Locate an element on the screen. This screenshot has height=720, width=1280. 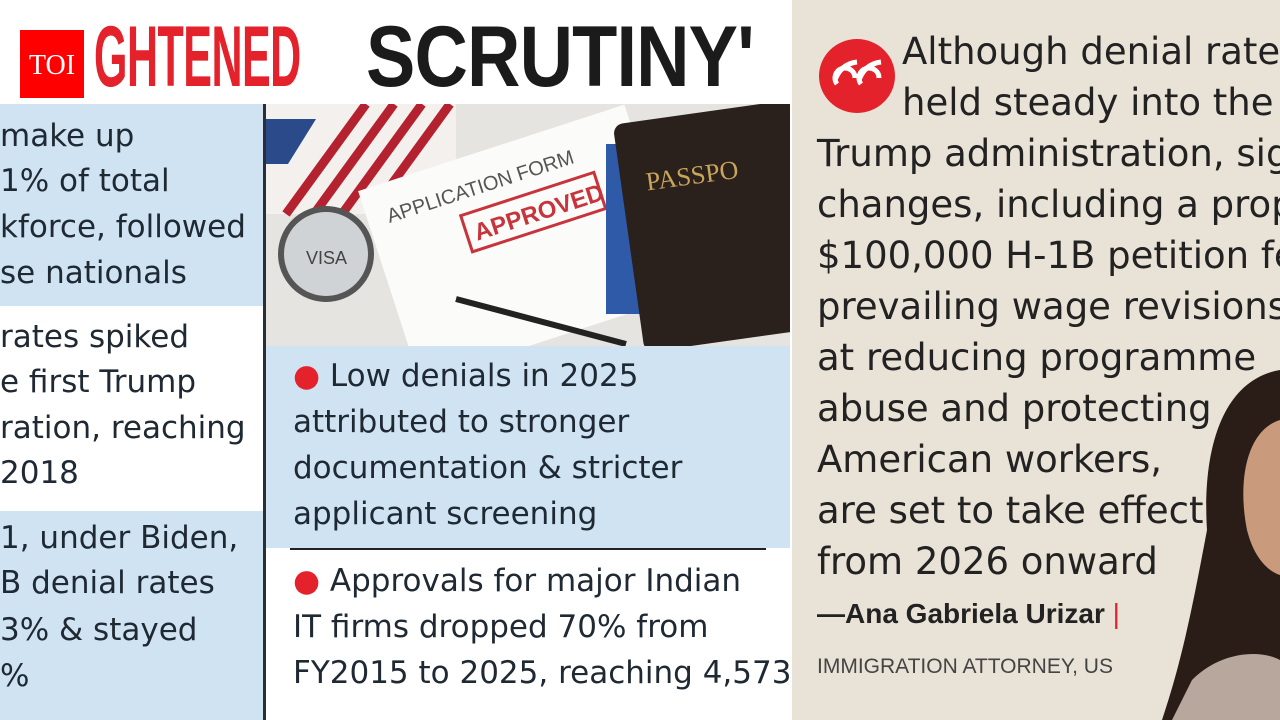
visa-label: VISA is located at coordinates (326, 258).